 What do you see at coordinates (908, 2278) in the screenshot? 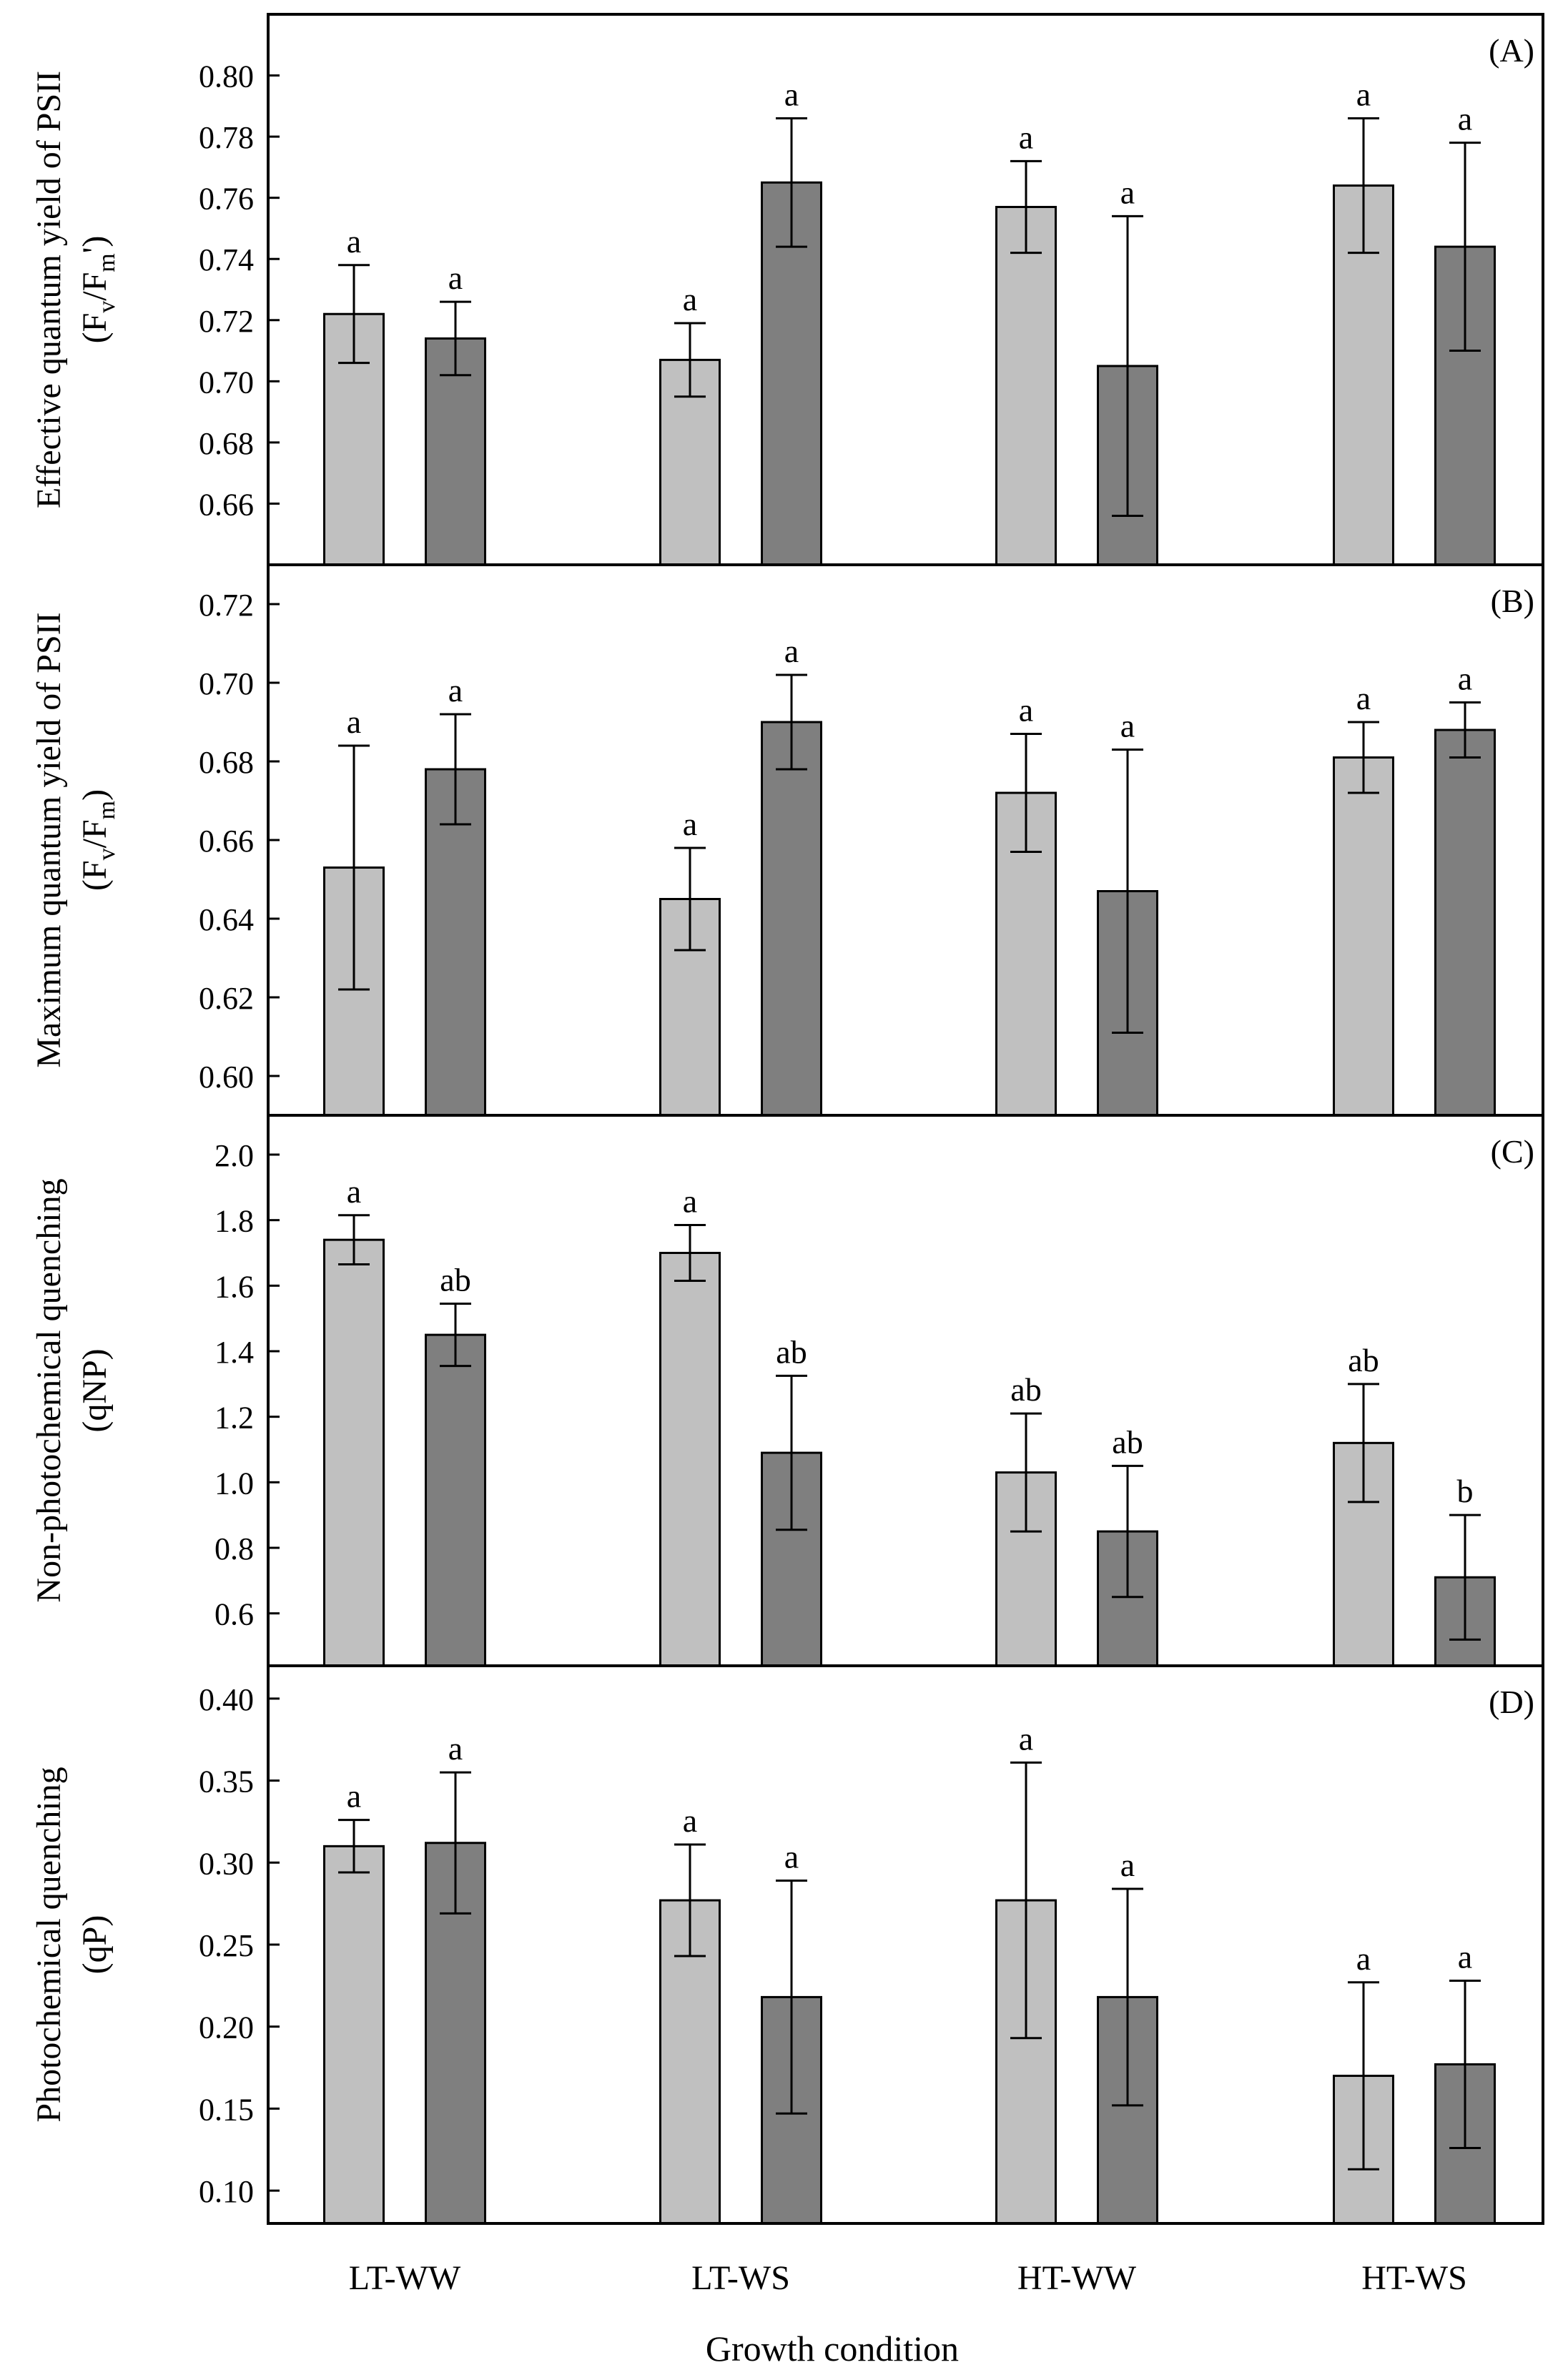
I see `shared-x-axis: LT-WW LT-WS HT-WW HT-WS` at bounding box center [908, 2278].